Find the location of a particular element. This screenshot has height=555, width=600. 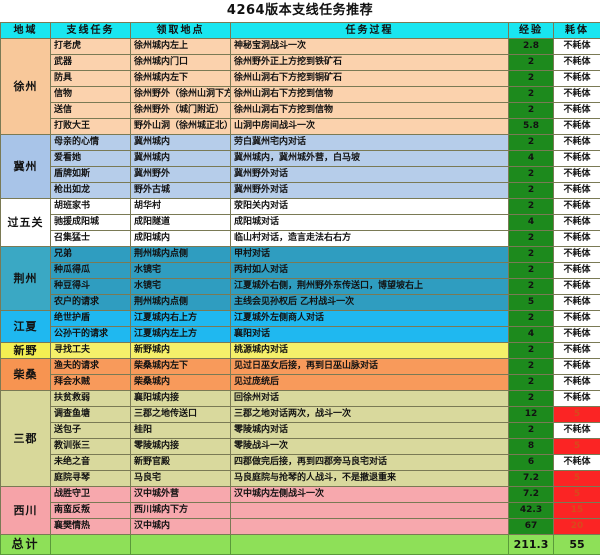

experience-cell: 42.3 is located at coordinates (531, 511).